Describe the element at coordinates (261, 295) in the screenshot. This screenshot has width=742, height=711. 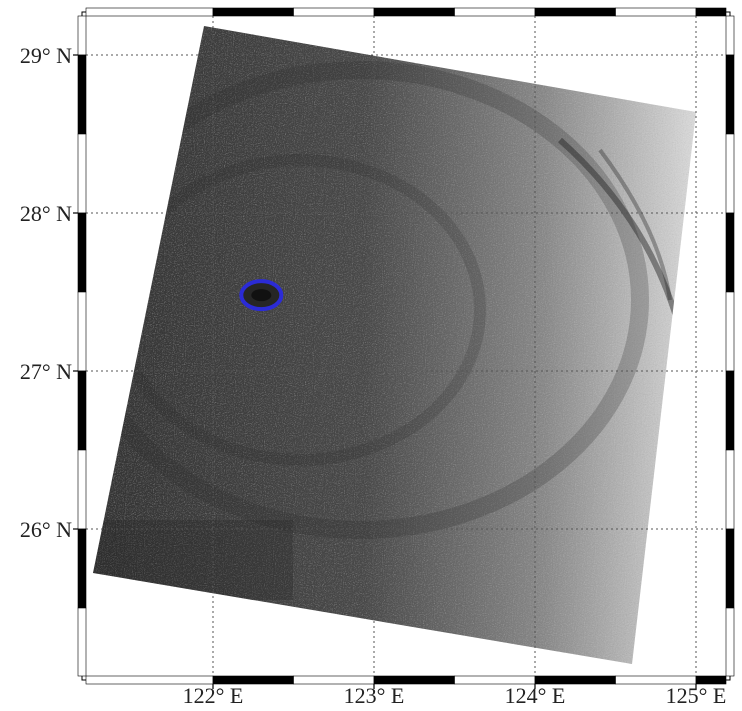
I see `typhoon-eye-marker` at that location.